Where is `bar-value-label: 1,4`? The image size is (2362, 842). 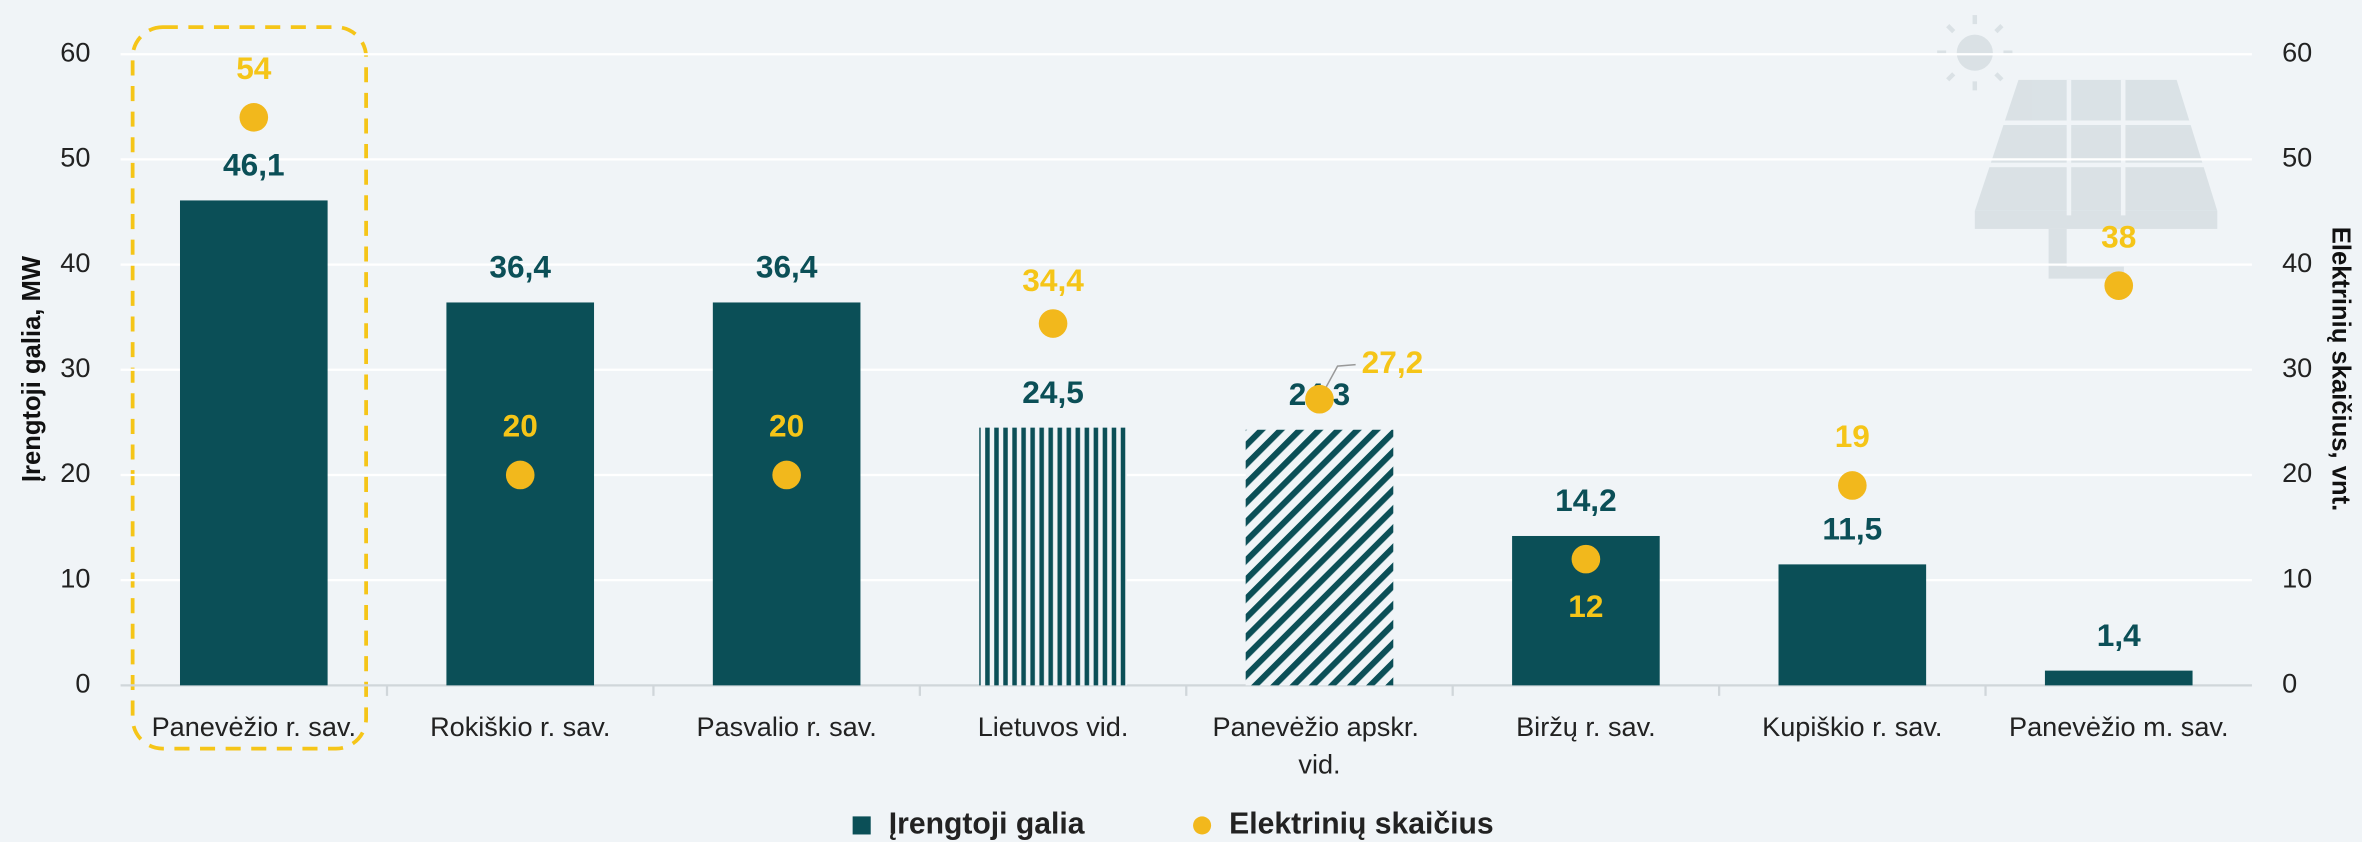
bar-value-label: 1,4 is located at coordinates (2119, 635).